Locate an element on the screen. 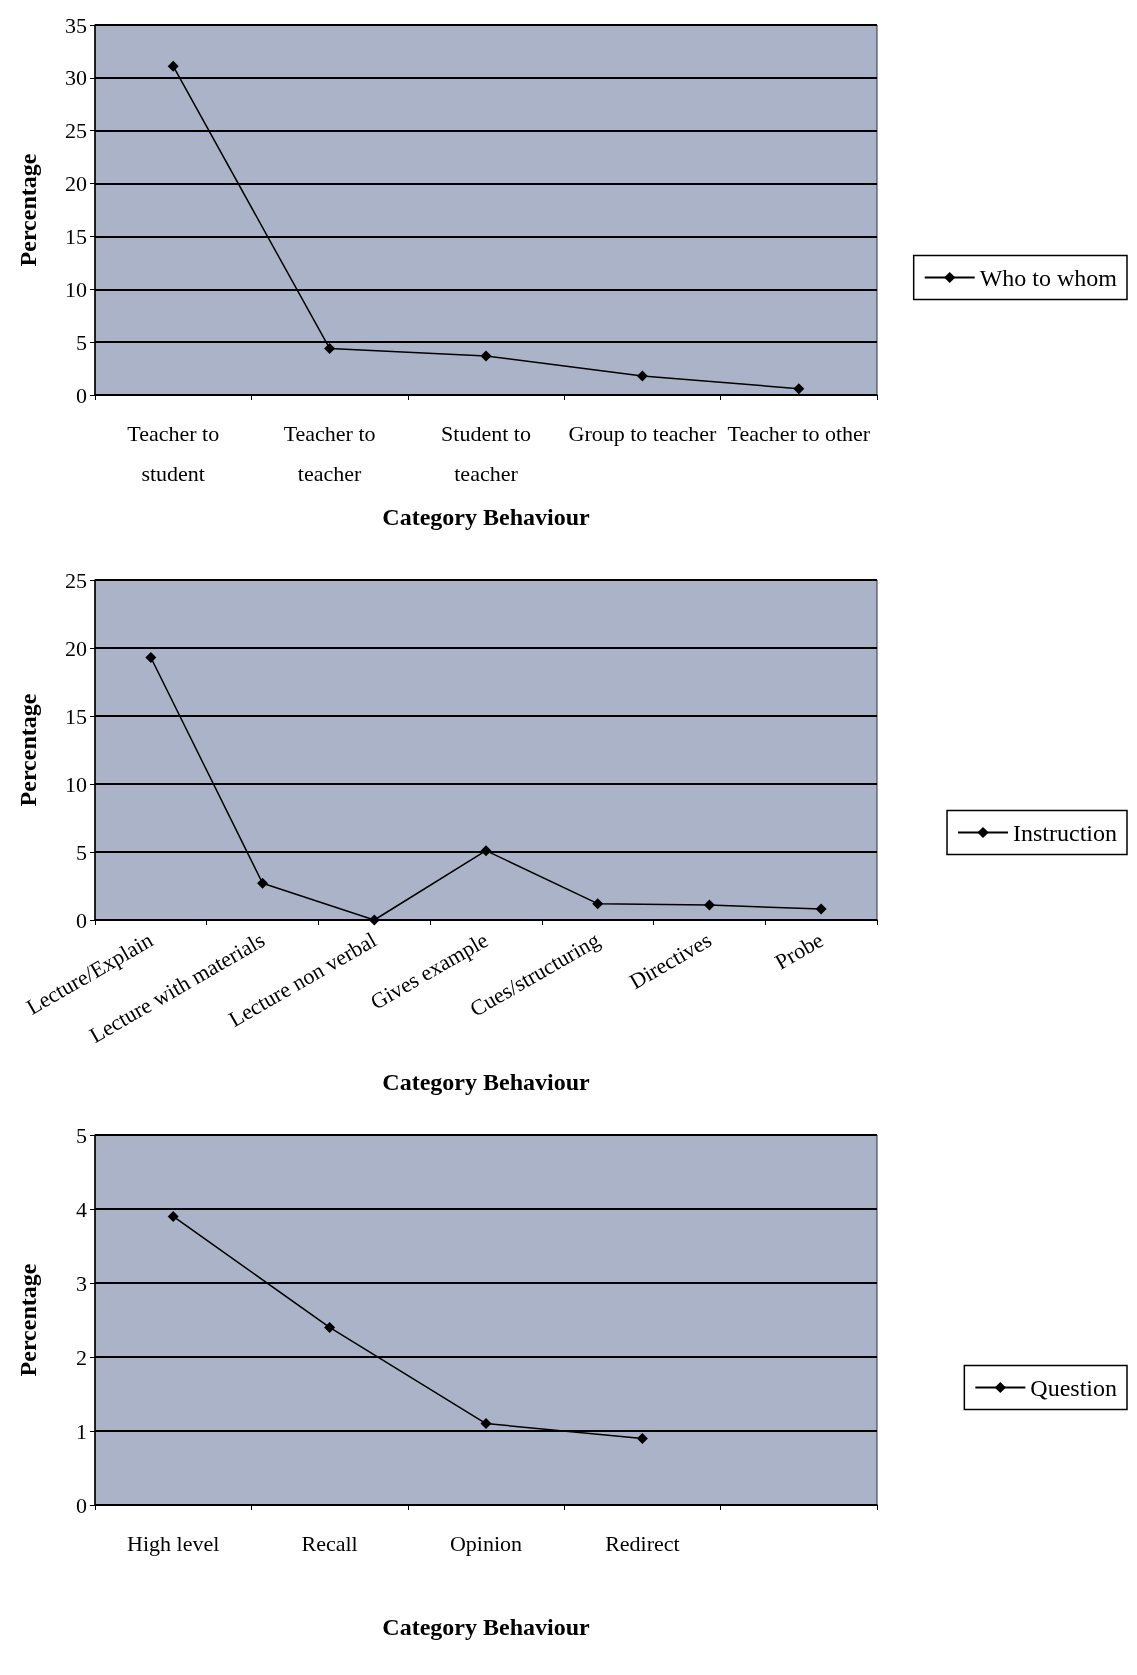 The height and width of the screenshot is (1675, 1137). x-tick-label: Student to teacher is located at coordinates (486, 453).